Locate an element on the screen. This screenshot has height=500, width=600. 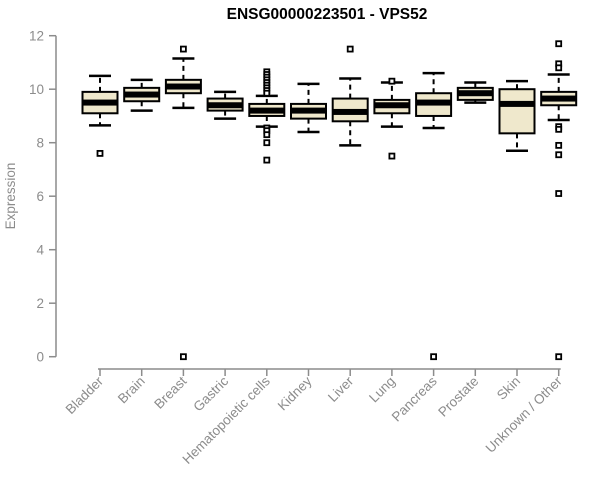
x-tick-label: Lung is located at coordinates (382, 390).